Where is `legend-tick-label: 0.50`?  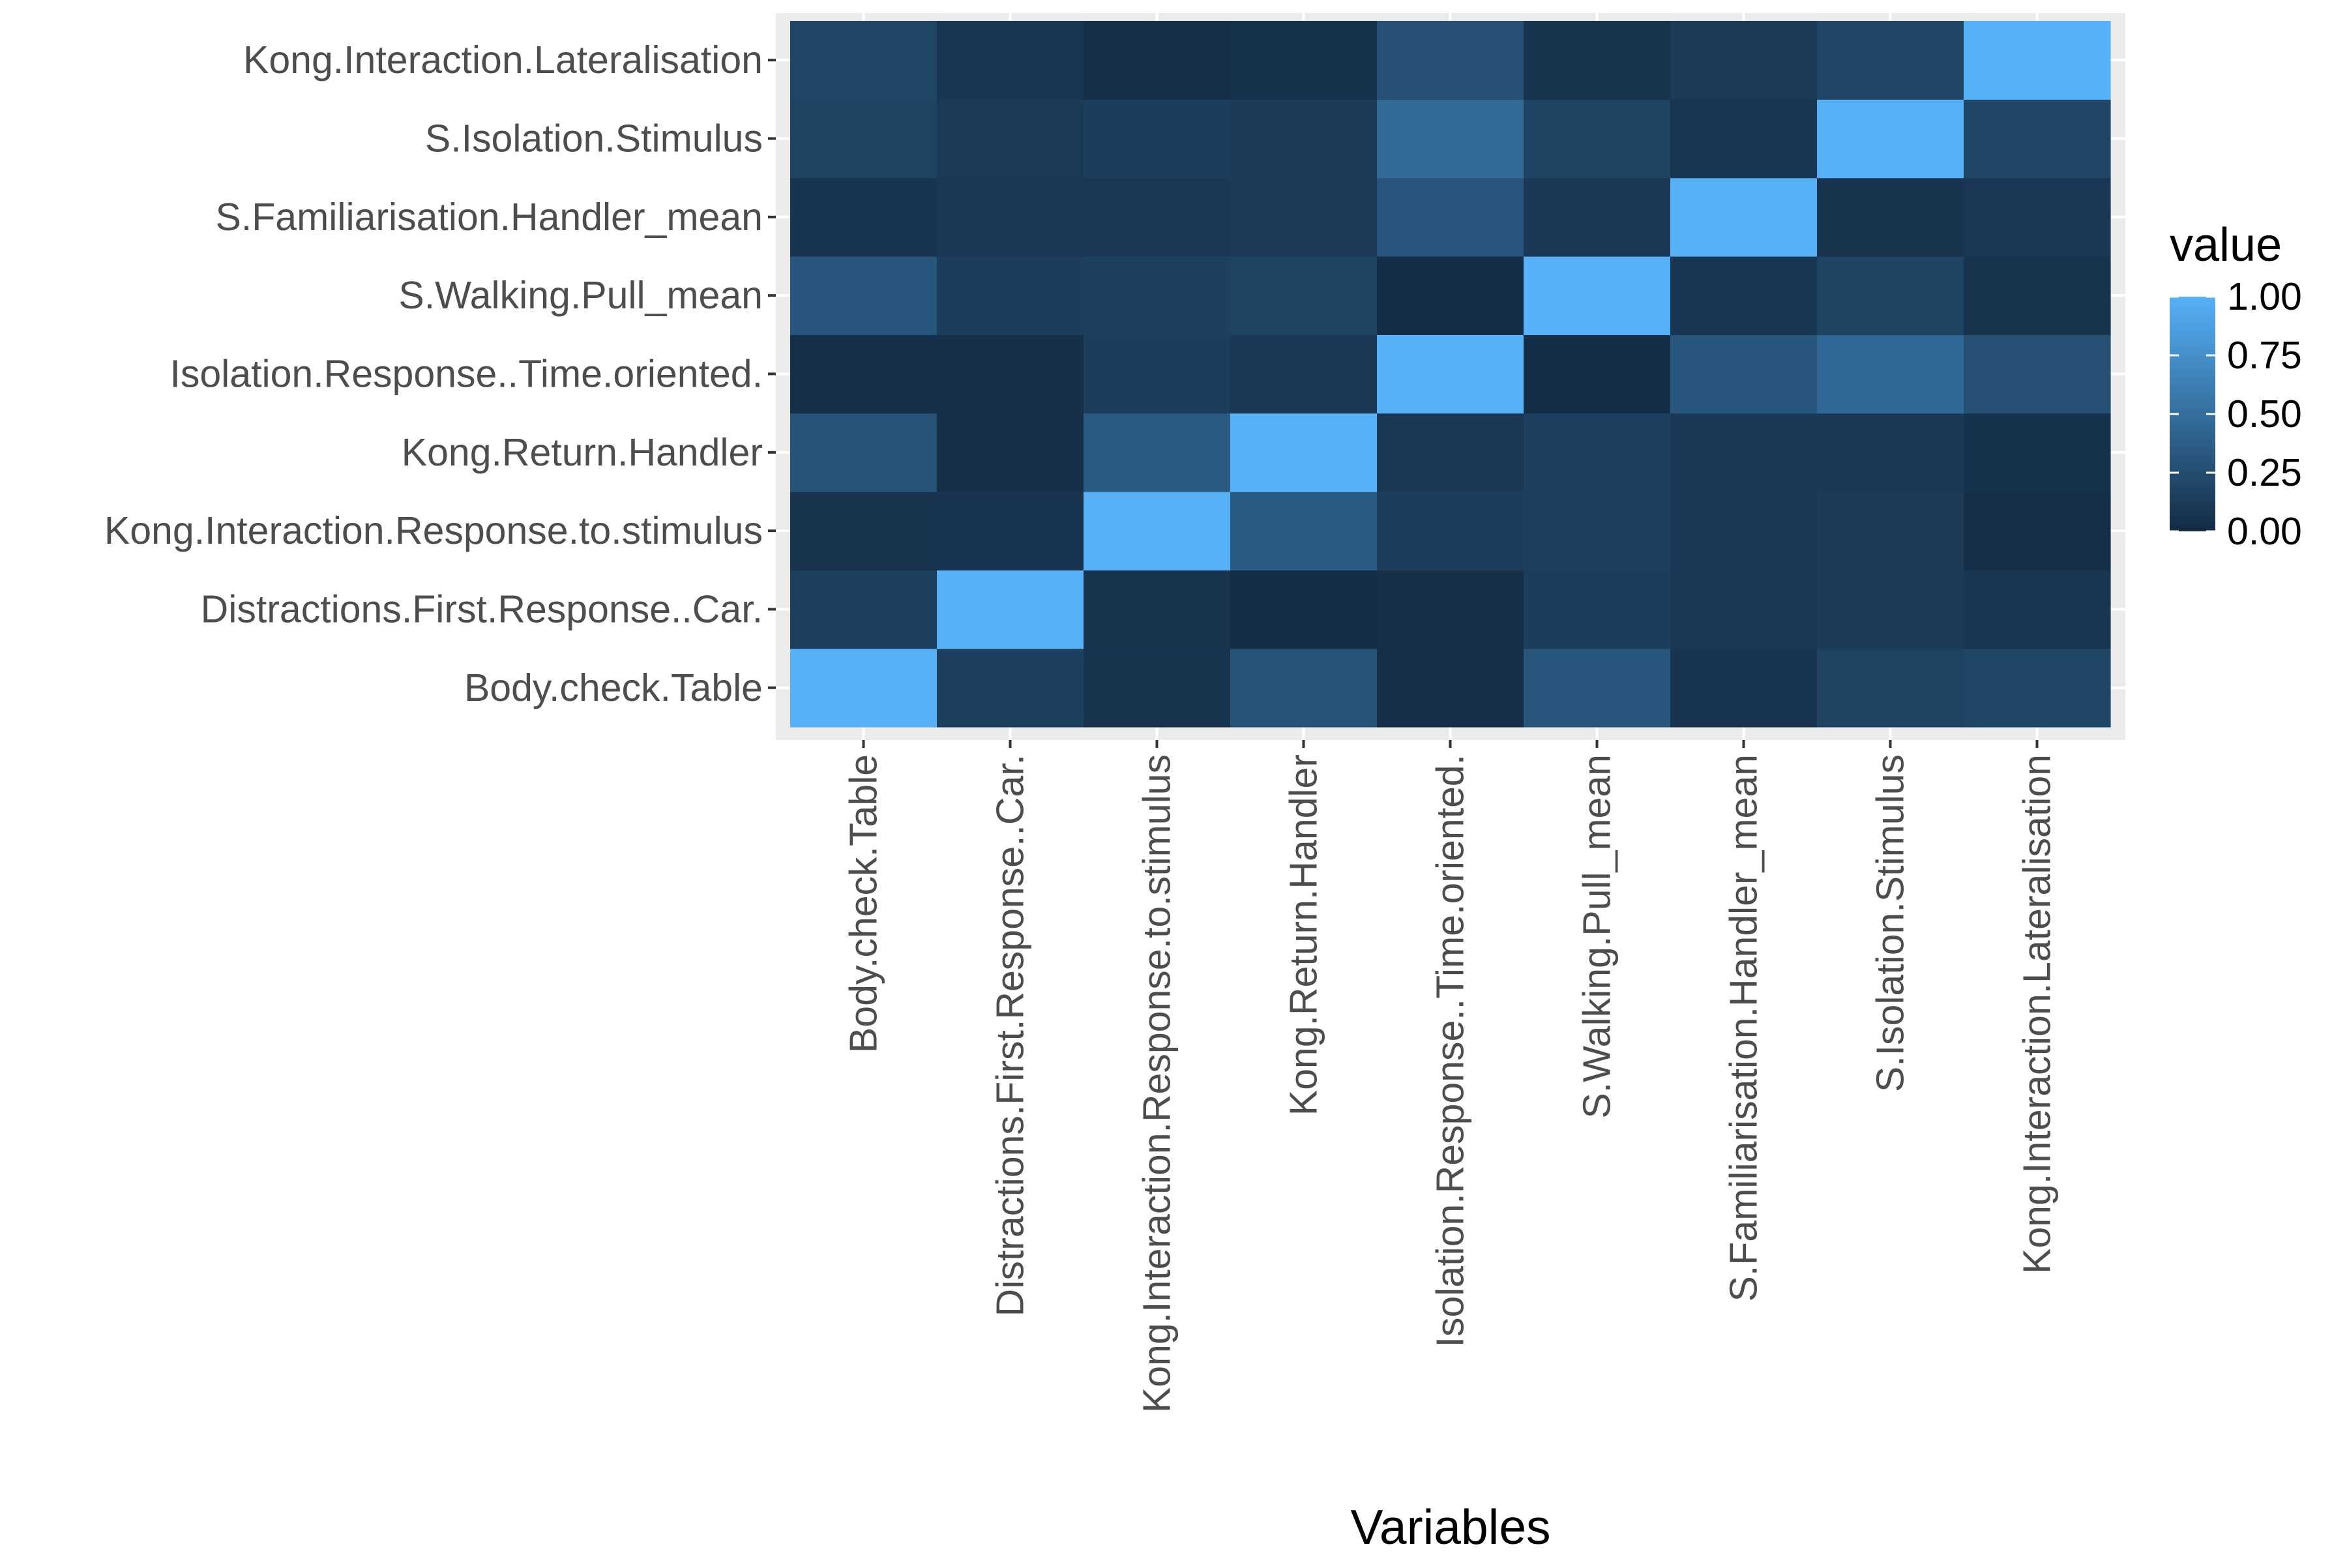 legend-tick-label: 0.50 is located at coordinates (2264, 414).